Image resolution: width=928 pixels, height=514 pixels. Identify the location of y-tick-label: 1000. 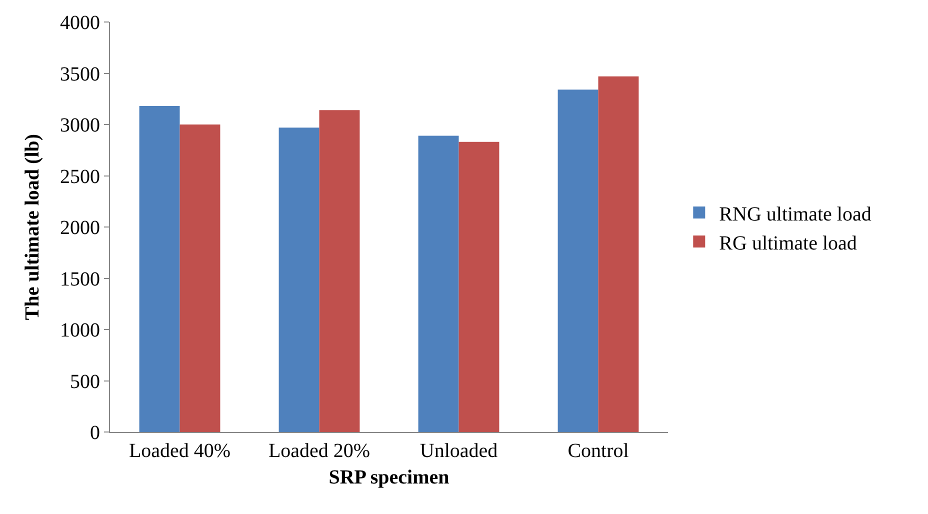
(80, 331).